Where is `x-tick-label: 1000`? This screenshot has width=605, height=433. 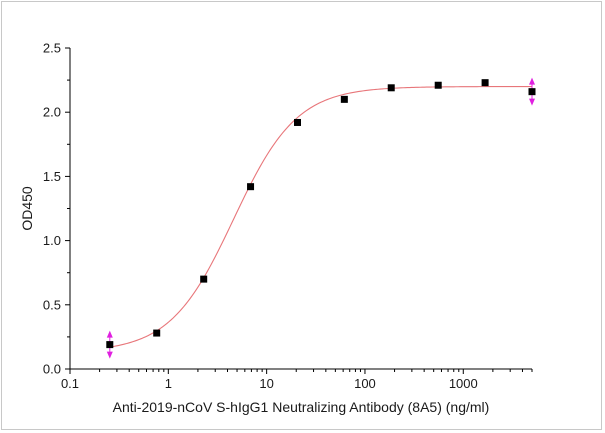
x-tick-label: 1000 is located at coordinates (463, 383).